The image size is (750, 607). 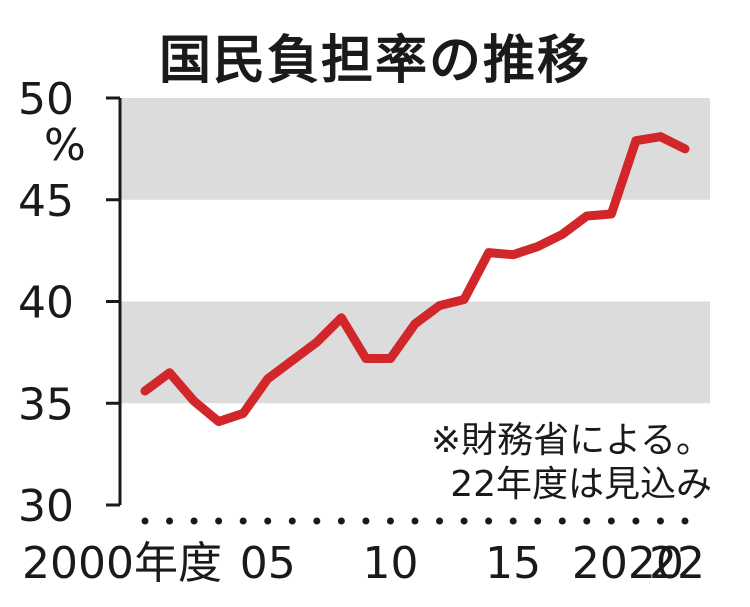 I want to click on x-tick-label: 22, so click(x=677, y=563).